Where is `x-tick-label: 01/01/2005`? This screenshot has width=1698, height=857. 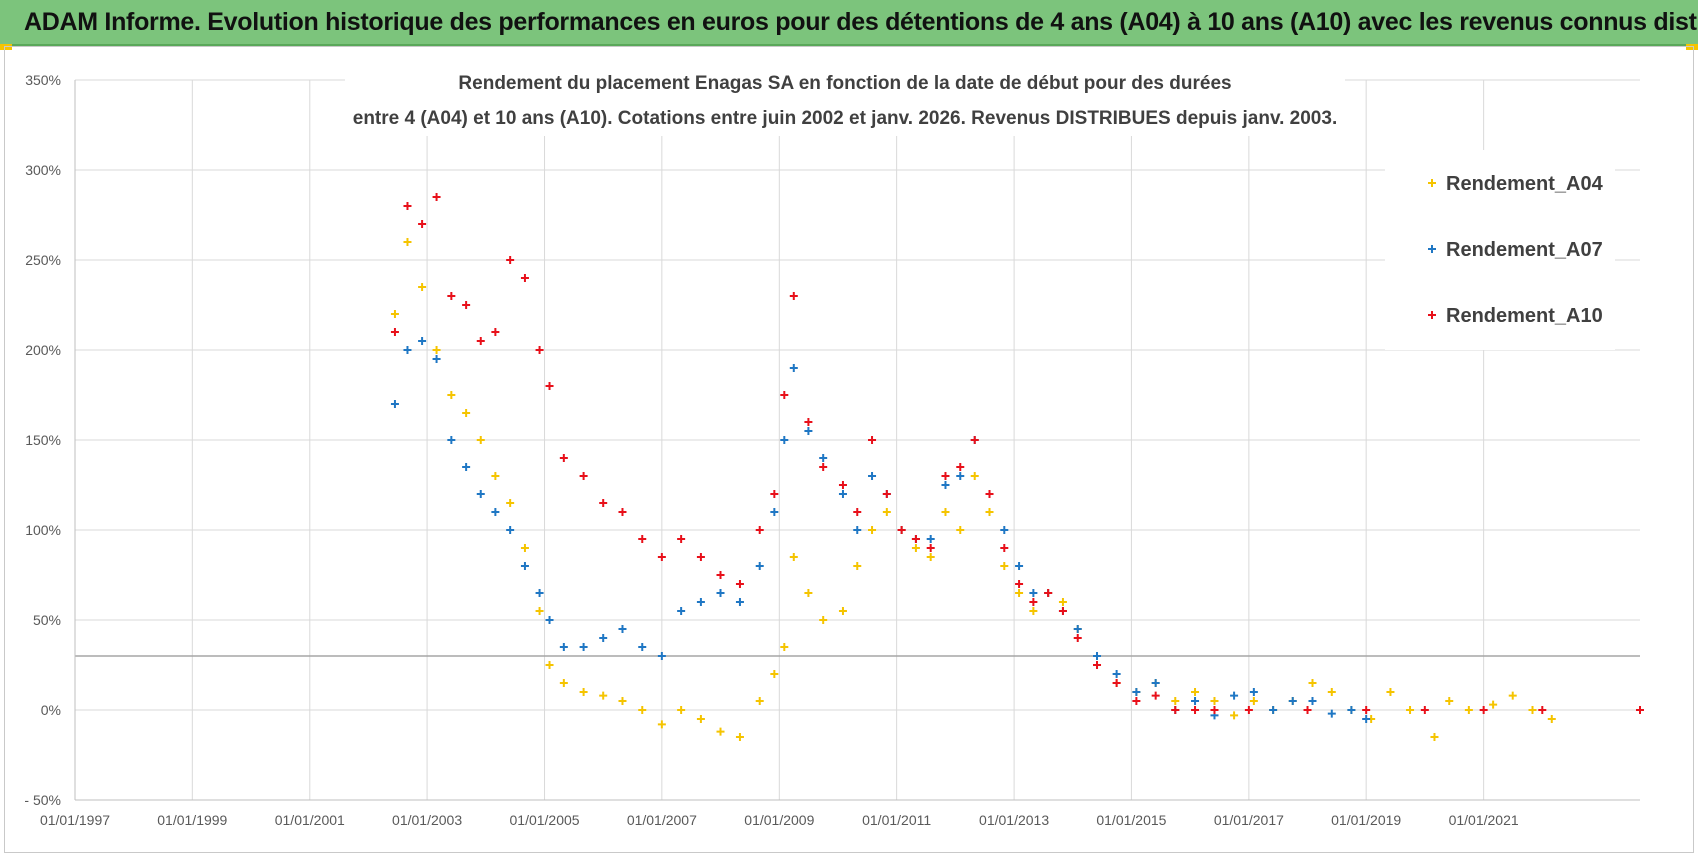
x-tick-label: 01/01/2005 is located at coordinates (545, 820).